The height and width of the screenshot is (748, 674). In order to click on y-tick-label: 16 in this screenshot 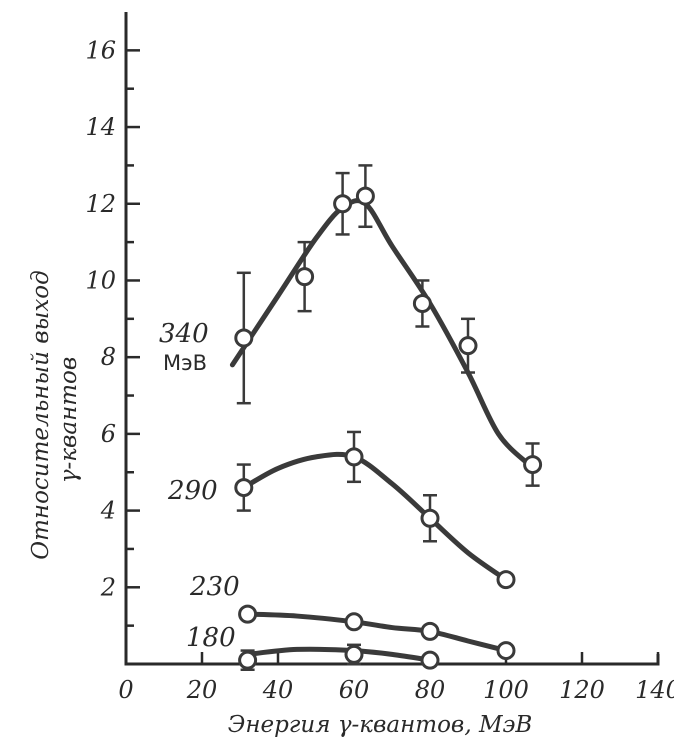, I will do `click(100, 50)`.